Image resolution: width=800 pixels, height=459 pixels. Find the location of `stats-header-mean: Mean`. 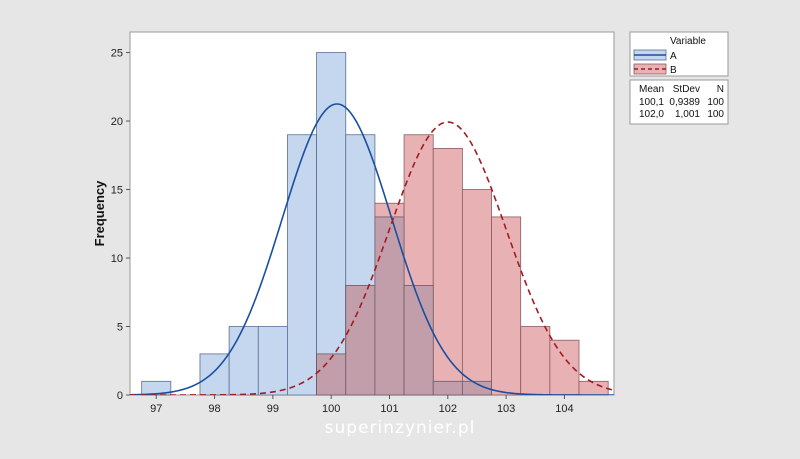

stats-header-mean: Mean is located at coordinates (651, 89).